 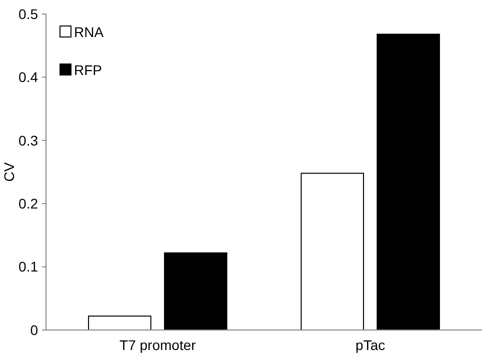 I want to click on y-tick-label: 0.5, so click(x=28, y=14).